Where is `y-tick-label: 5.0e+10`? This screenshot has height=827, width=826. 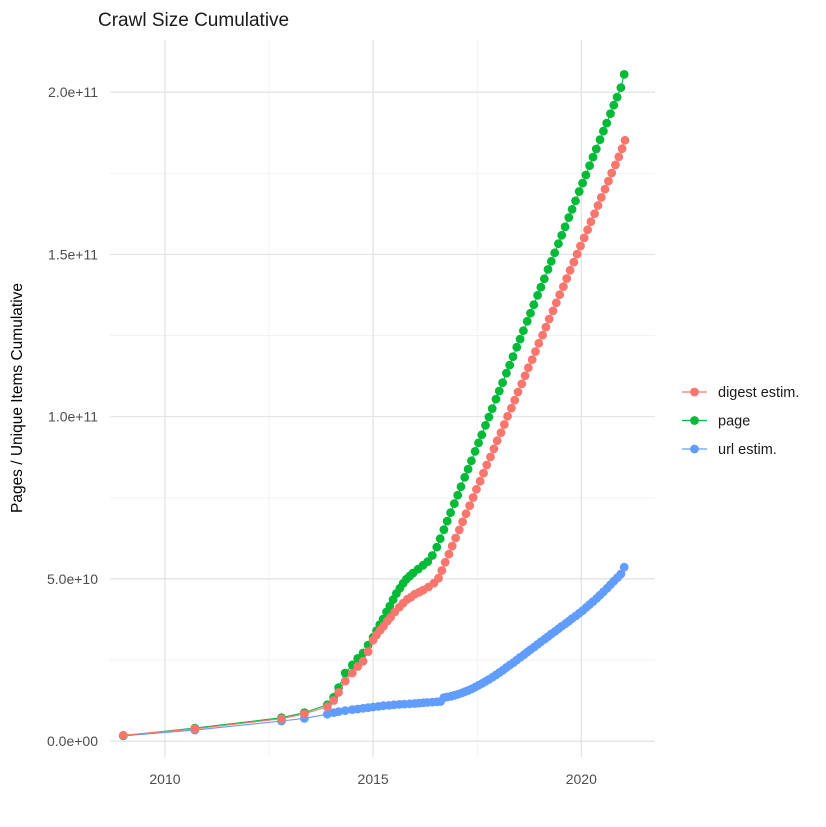 y-tick-label: 5.0e+10 is located at coordinates (72, 579).